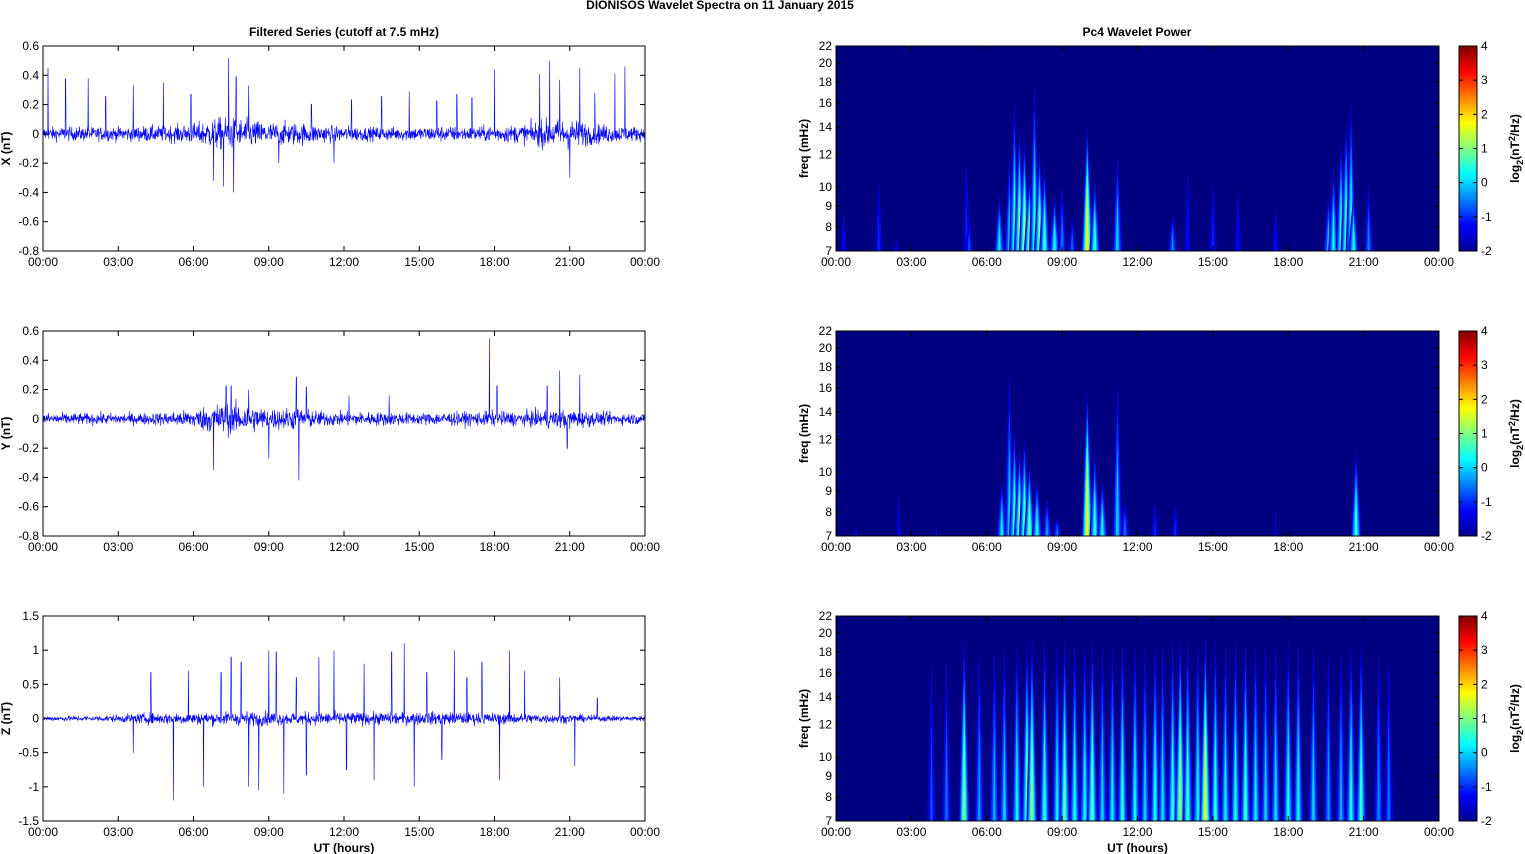  I want to click on z-wavelet-power-colorbar-label: log2(nT2/Hz), so click(1516, 718).